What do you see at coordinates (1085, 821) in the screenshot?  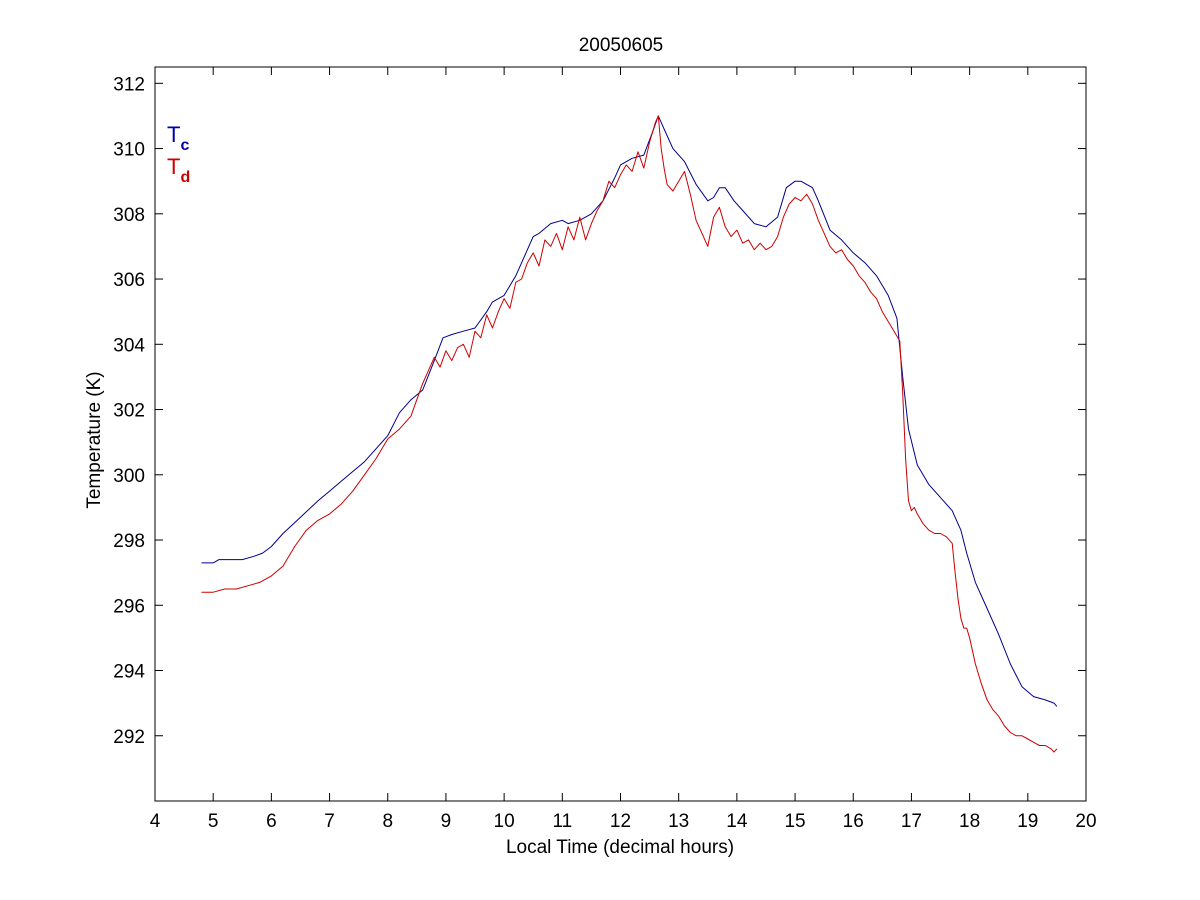 I see `x-tick-label: 20` at bounding box center [1085, 821].